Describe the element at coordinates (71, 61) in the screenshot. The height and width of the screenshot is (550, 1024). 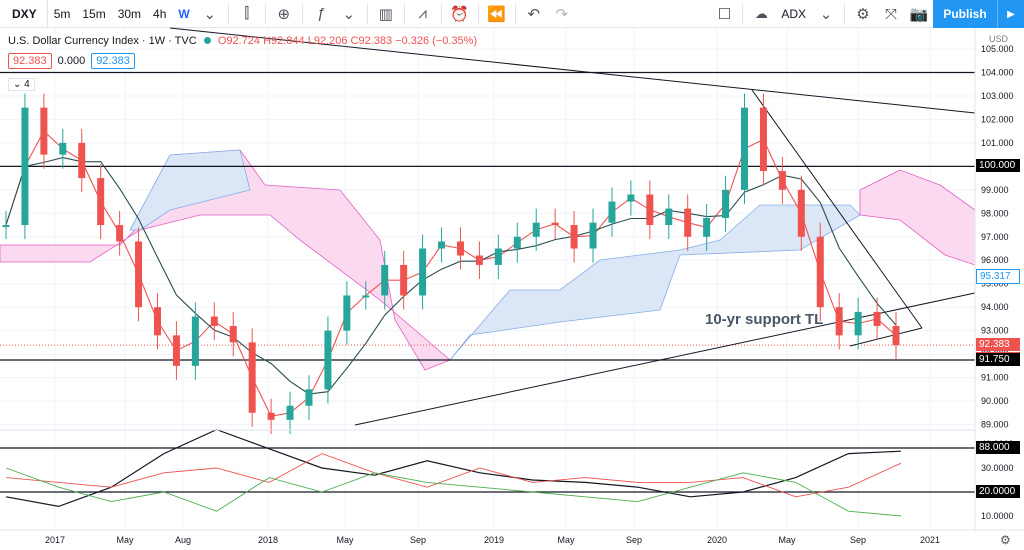
I see `indicator-value-2: 0.000` at that location.